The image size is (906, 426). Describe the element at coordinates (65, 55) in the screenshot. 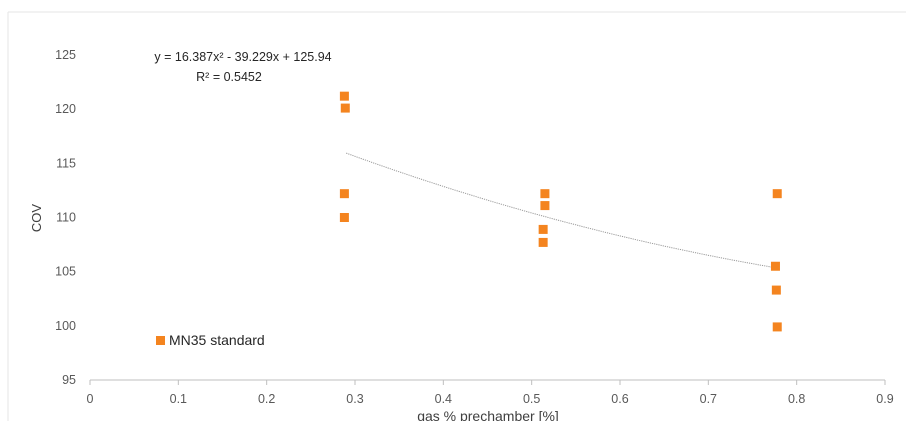

I see `y-tick-label: 125` at that location.